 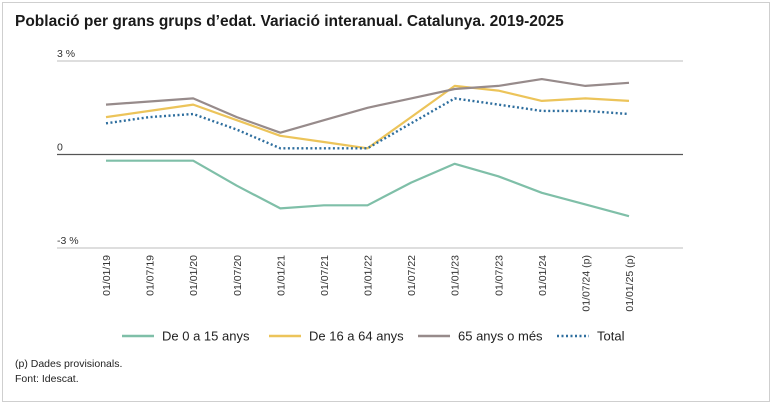 I want to click on x-tick-label: 01/07/21, so click(x=325, y=275).